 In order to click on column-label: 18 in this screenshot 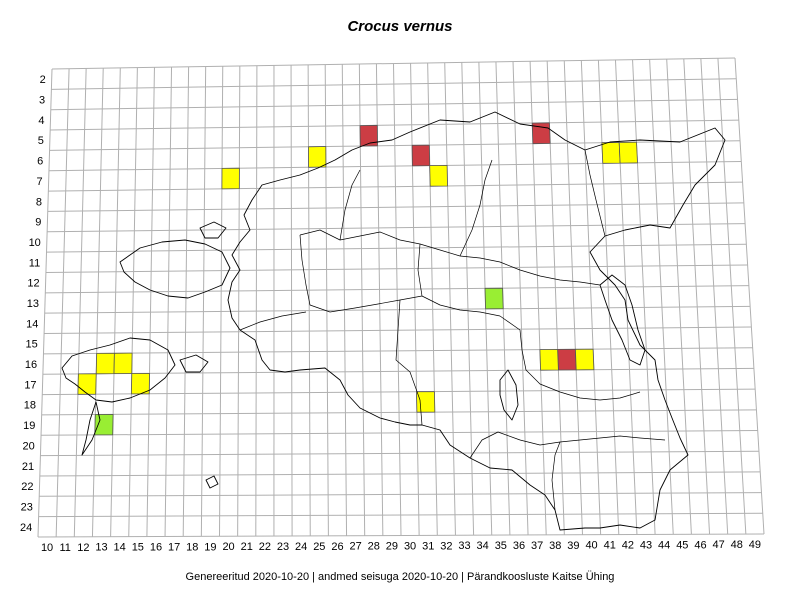, I will do `click(192, 547)`.